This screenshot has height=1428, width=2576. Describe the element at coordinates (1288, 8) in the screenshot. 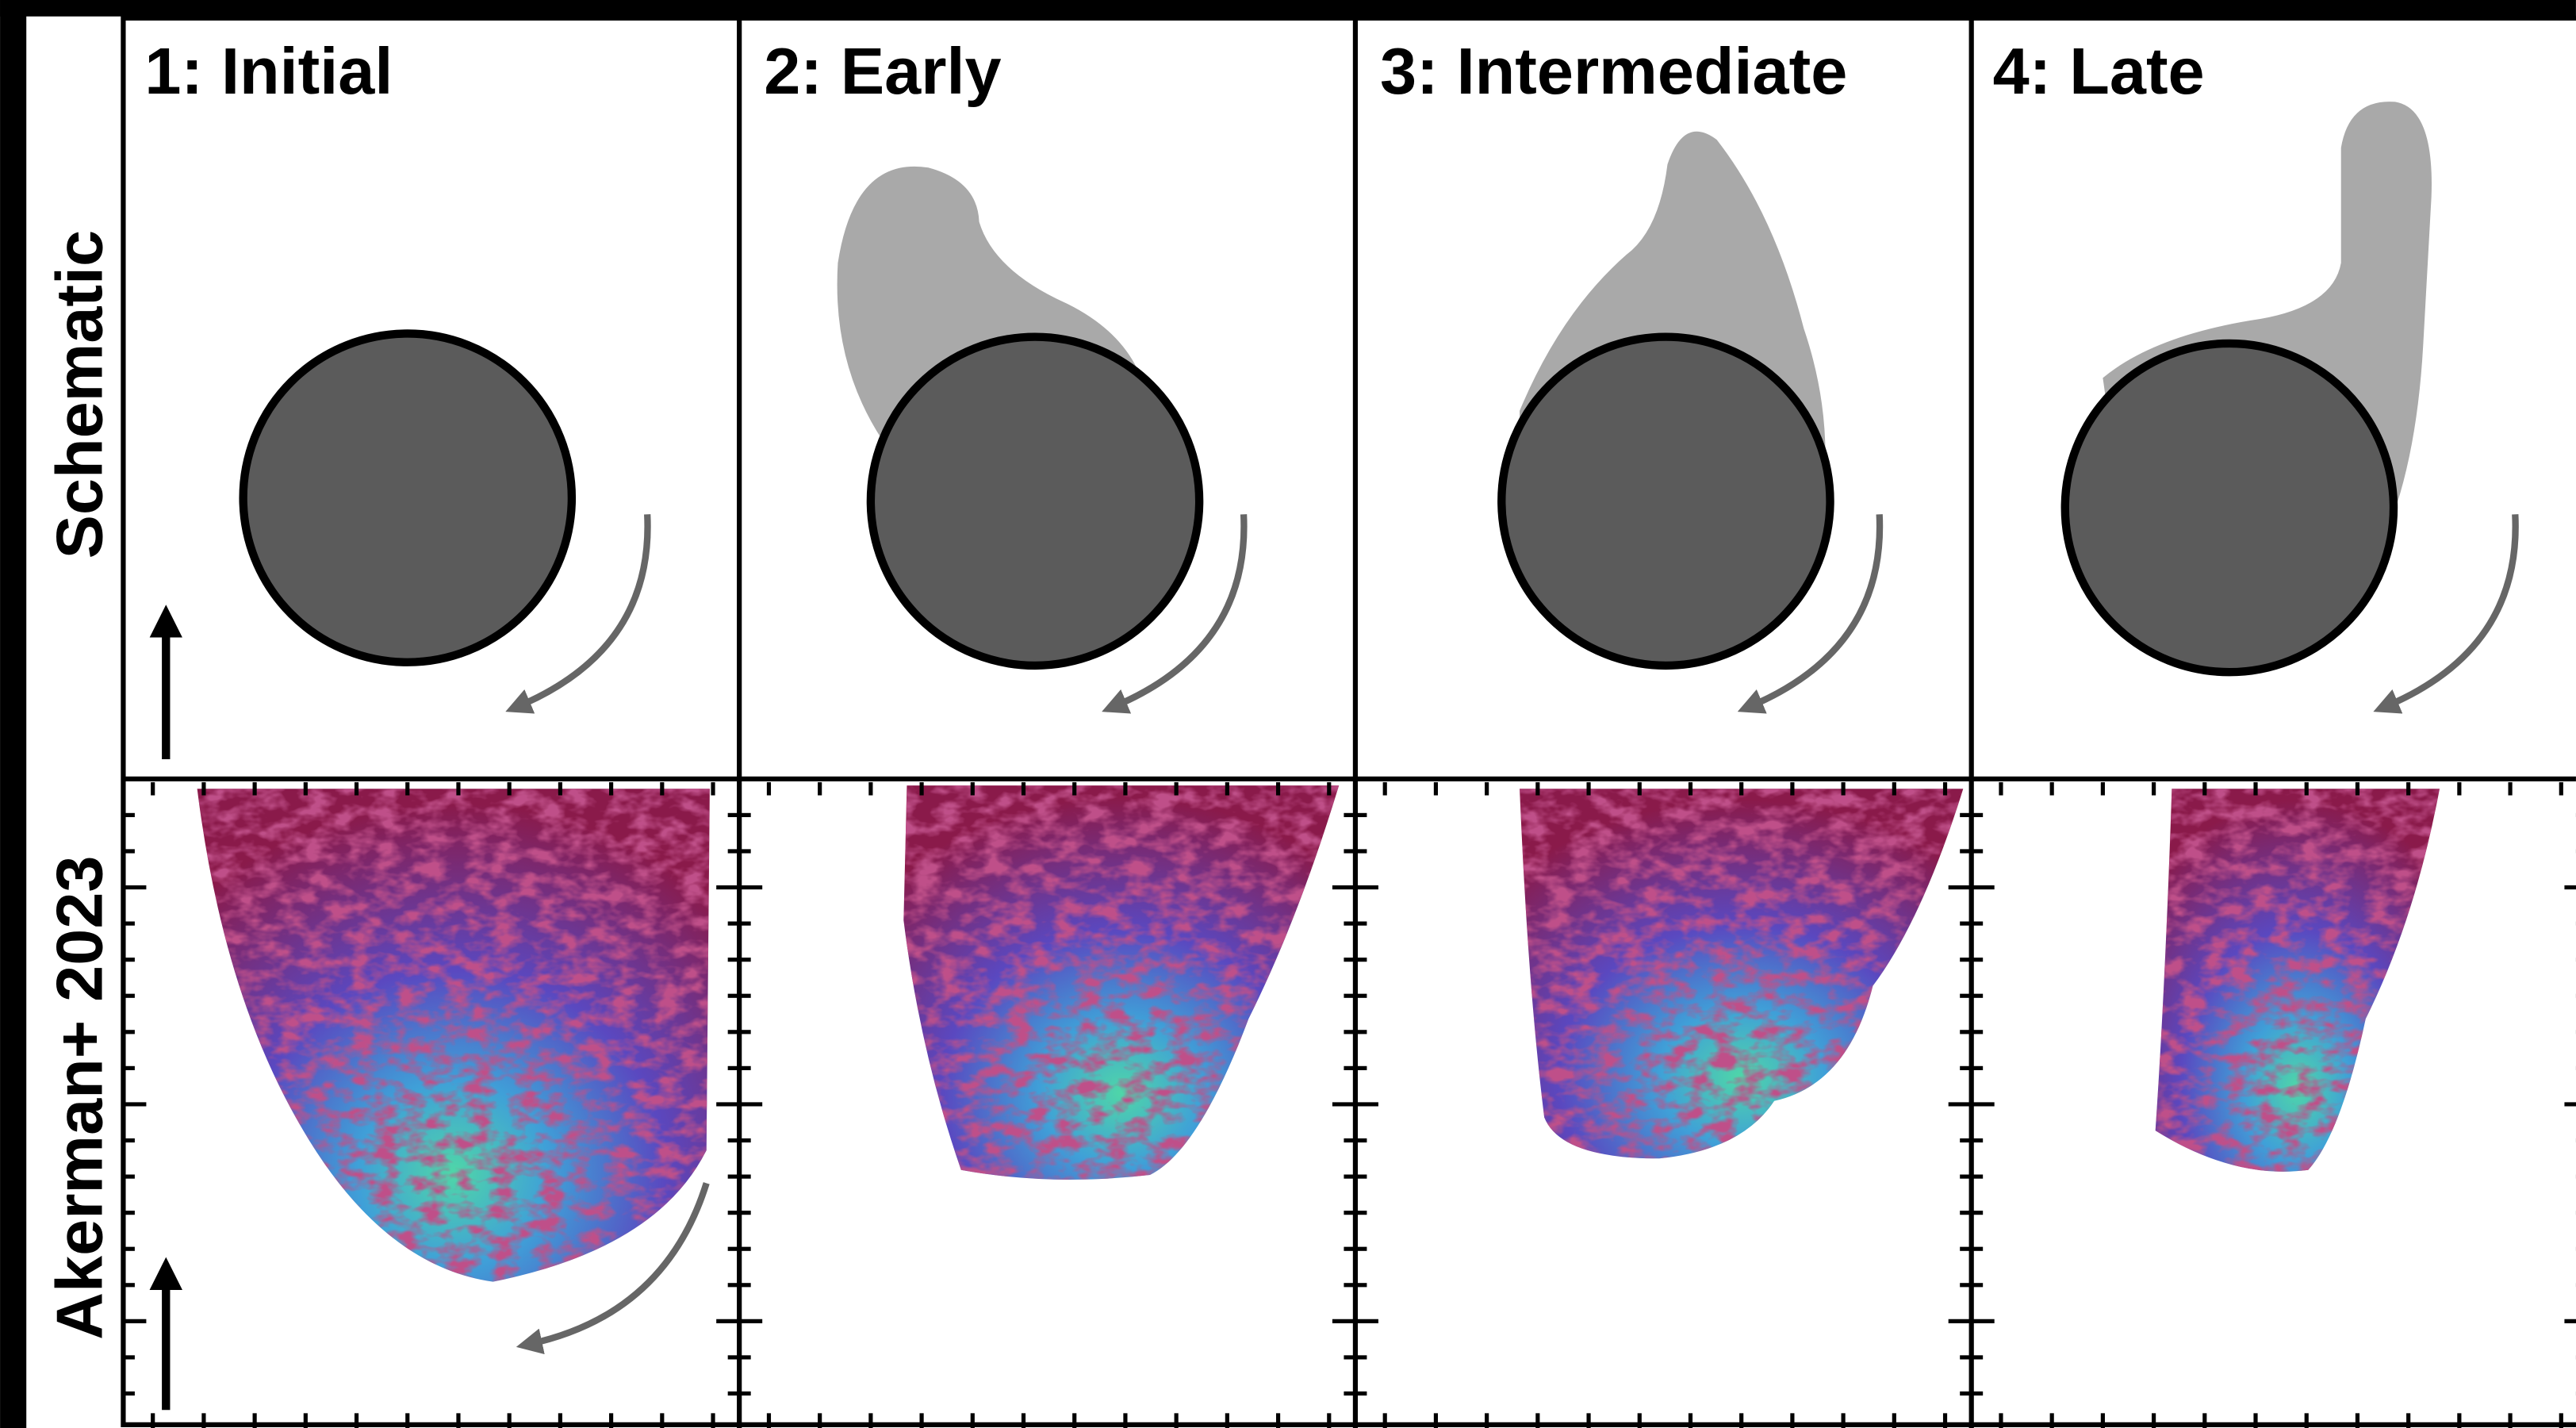

I see `top-band` at that location.